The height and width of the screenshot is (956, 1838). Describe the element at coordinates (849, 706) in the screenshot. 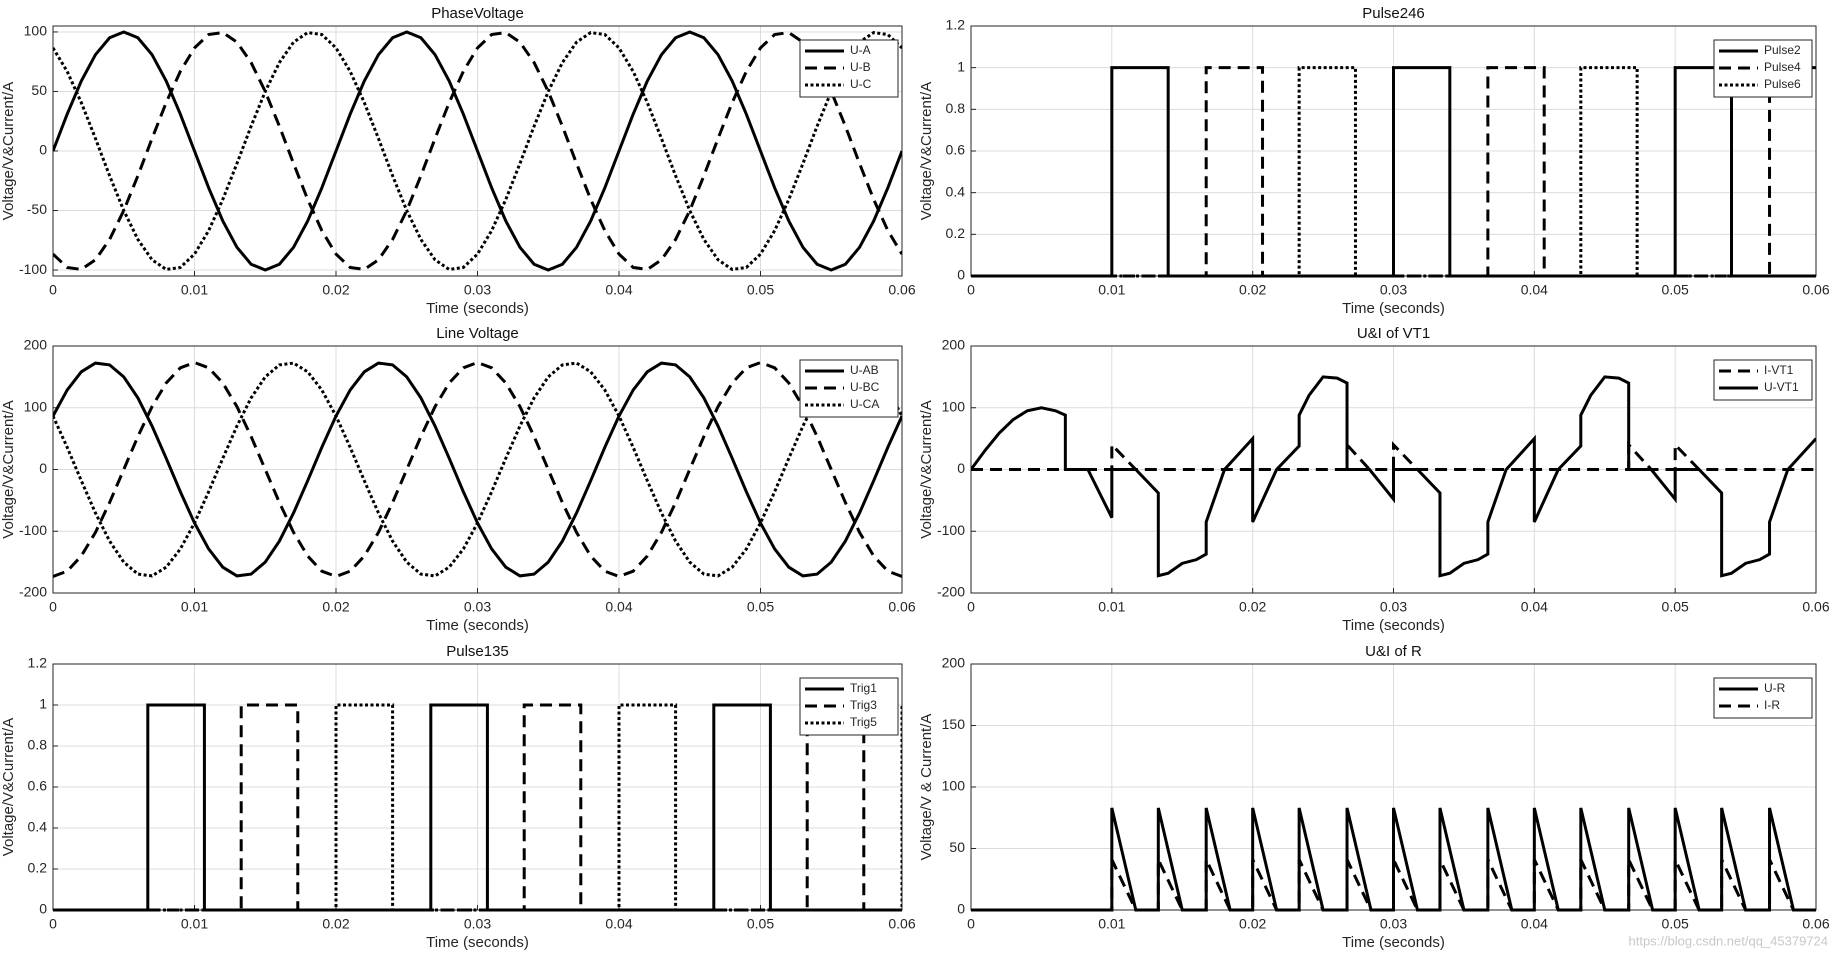

I see `legend: Trig1 Trig3 Trig5` at that location.